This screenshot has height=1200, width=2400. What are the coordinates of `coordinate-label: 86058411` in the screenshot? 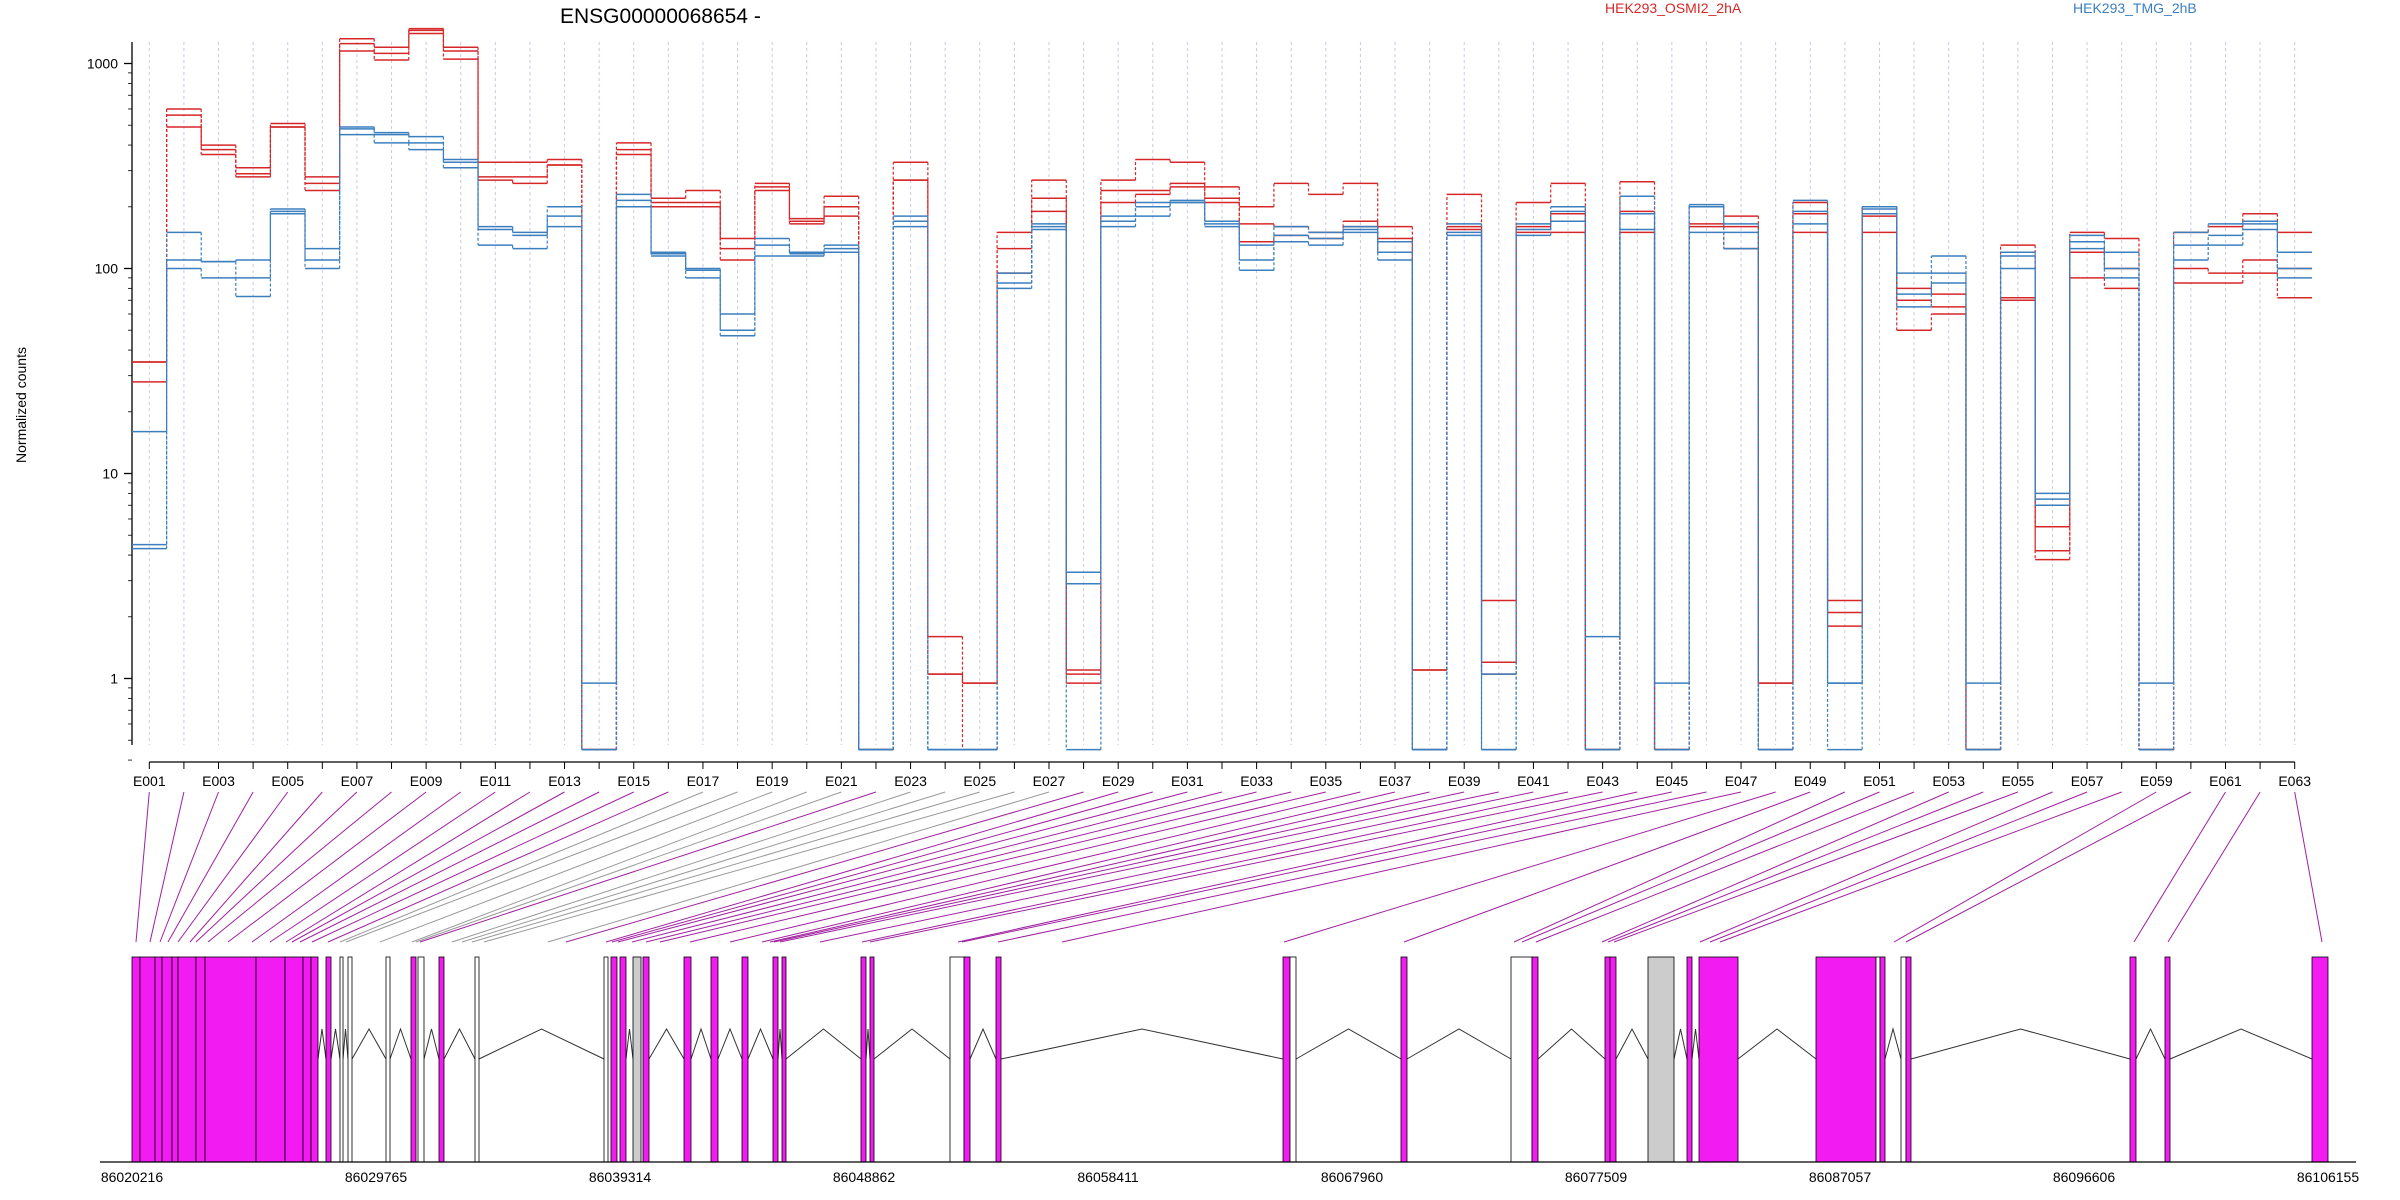 It's located at (1107, 1177).